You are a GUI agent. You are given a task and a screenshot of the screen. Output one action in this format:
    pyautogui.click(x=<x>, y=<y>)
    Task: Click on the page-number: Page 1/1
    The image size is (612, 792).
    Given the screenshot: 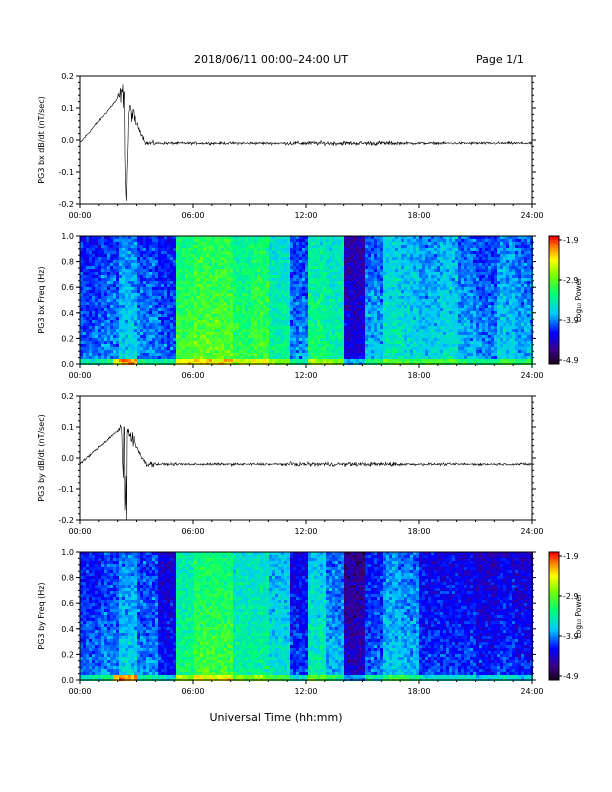 What is the action you would take?
    pyautogui.click(x=500, y=59)
    